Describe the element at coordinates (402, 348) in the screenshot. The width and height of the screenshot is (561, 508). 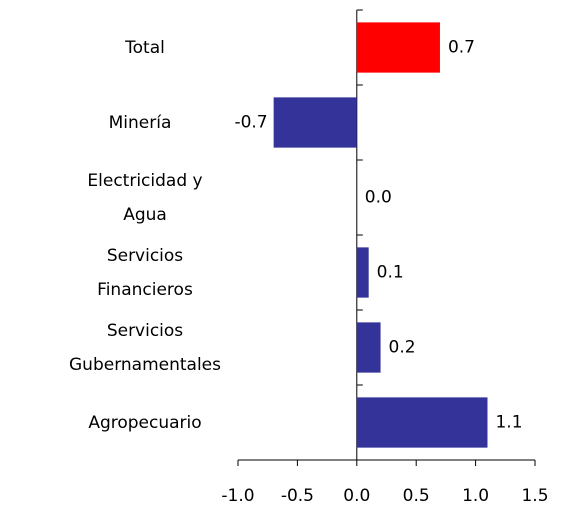
I see `value-label: 0.2` at that location.